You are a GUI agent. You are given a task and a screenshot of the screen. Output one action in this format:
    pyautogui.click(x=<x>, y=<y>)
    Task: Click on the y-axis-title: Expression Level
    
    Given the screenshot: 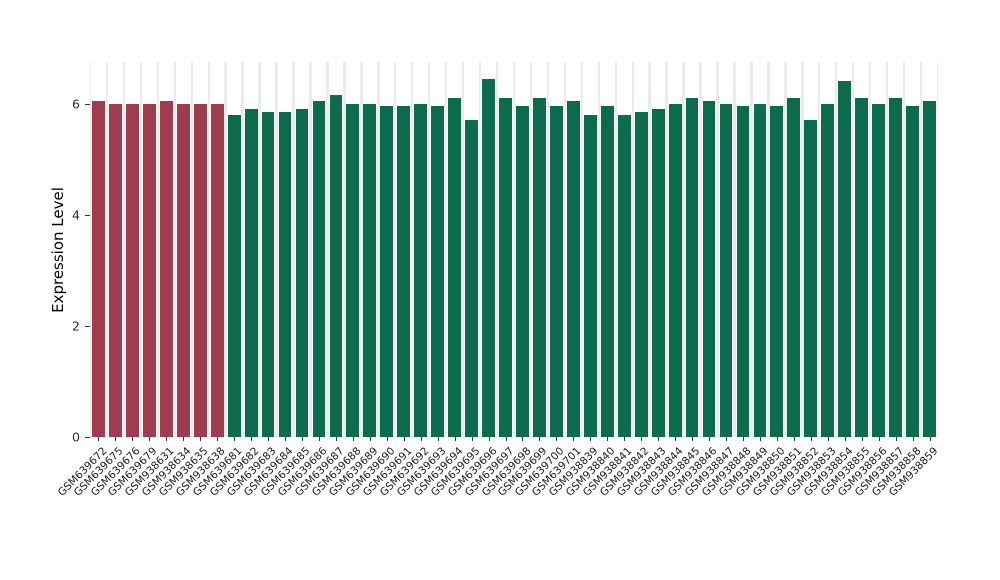 What is the action you would take?
    pyautogui.click(x=58, y=249)
    